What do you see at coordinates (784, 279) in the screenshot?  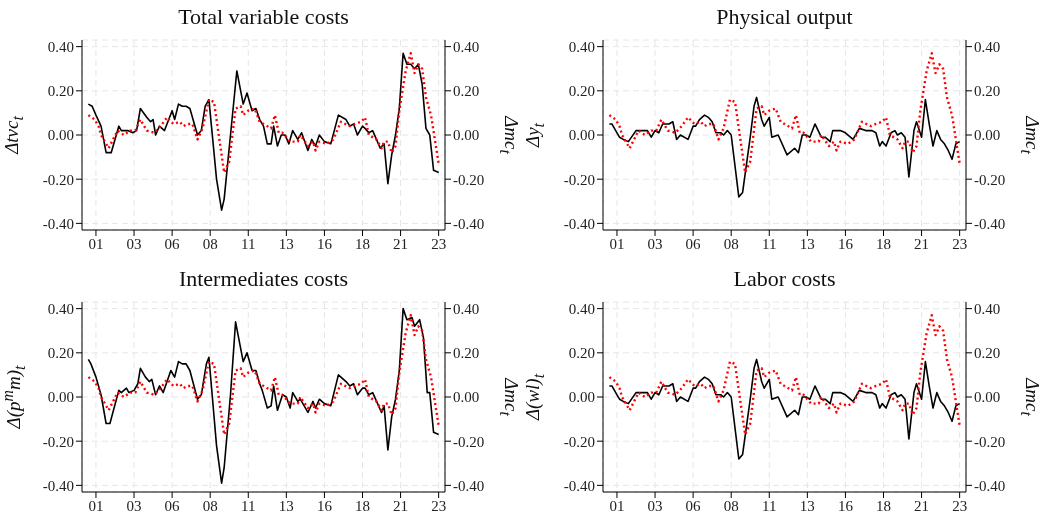 I see `chart-title: Labor costs` at bounding box center [784, 279].